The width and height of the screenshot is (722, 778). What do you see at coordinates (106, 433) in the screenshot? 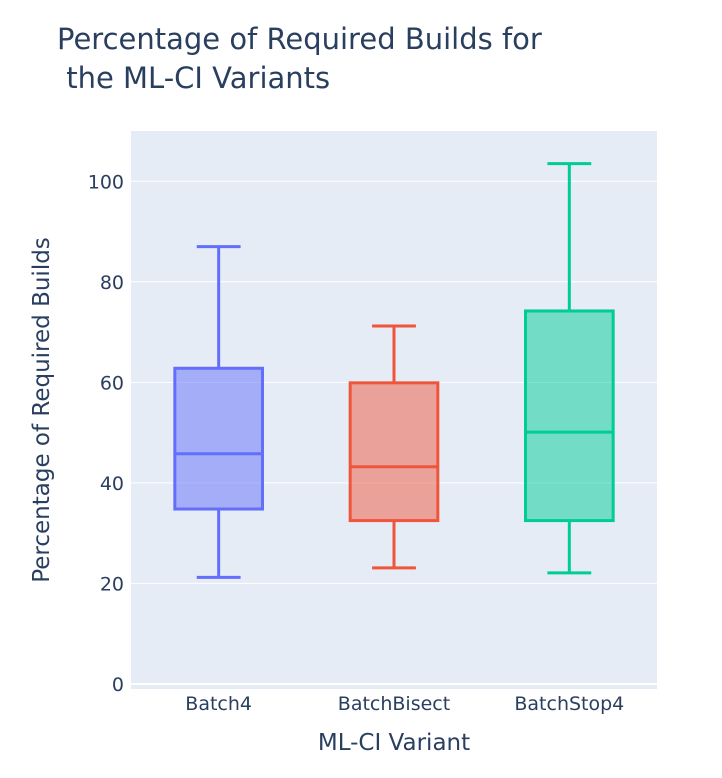
I see `y-tick-labels: 0 20 40 60 80 100` at bounding box center [106, 433].